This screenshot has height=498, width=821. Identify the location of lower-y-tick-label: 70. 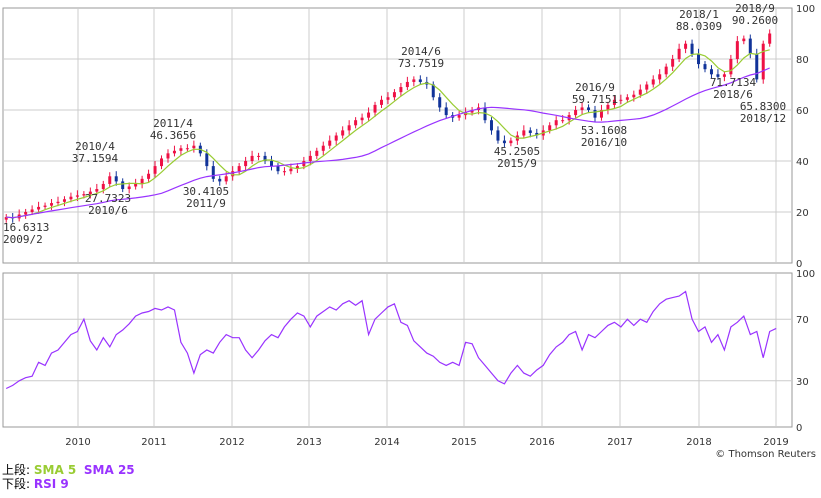
(802, 320).